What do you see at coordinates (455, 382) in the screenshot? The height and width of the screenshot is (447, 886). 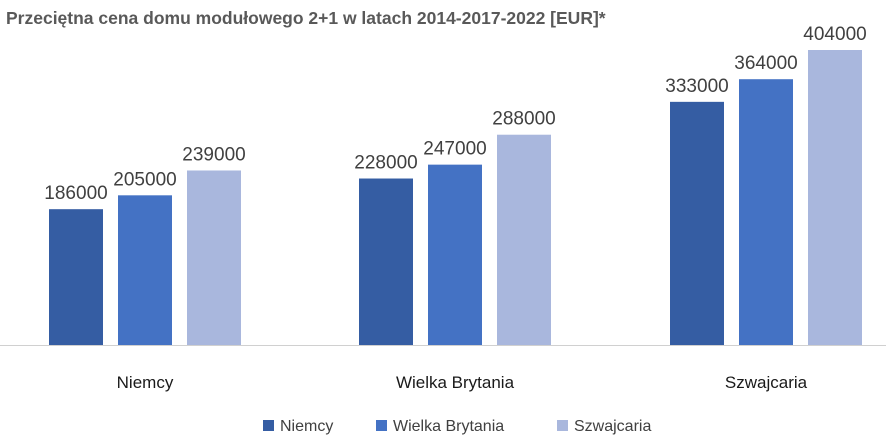 I see `x-tick-label: Wielka Brytania` at bounding box center [455, 382].